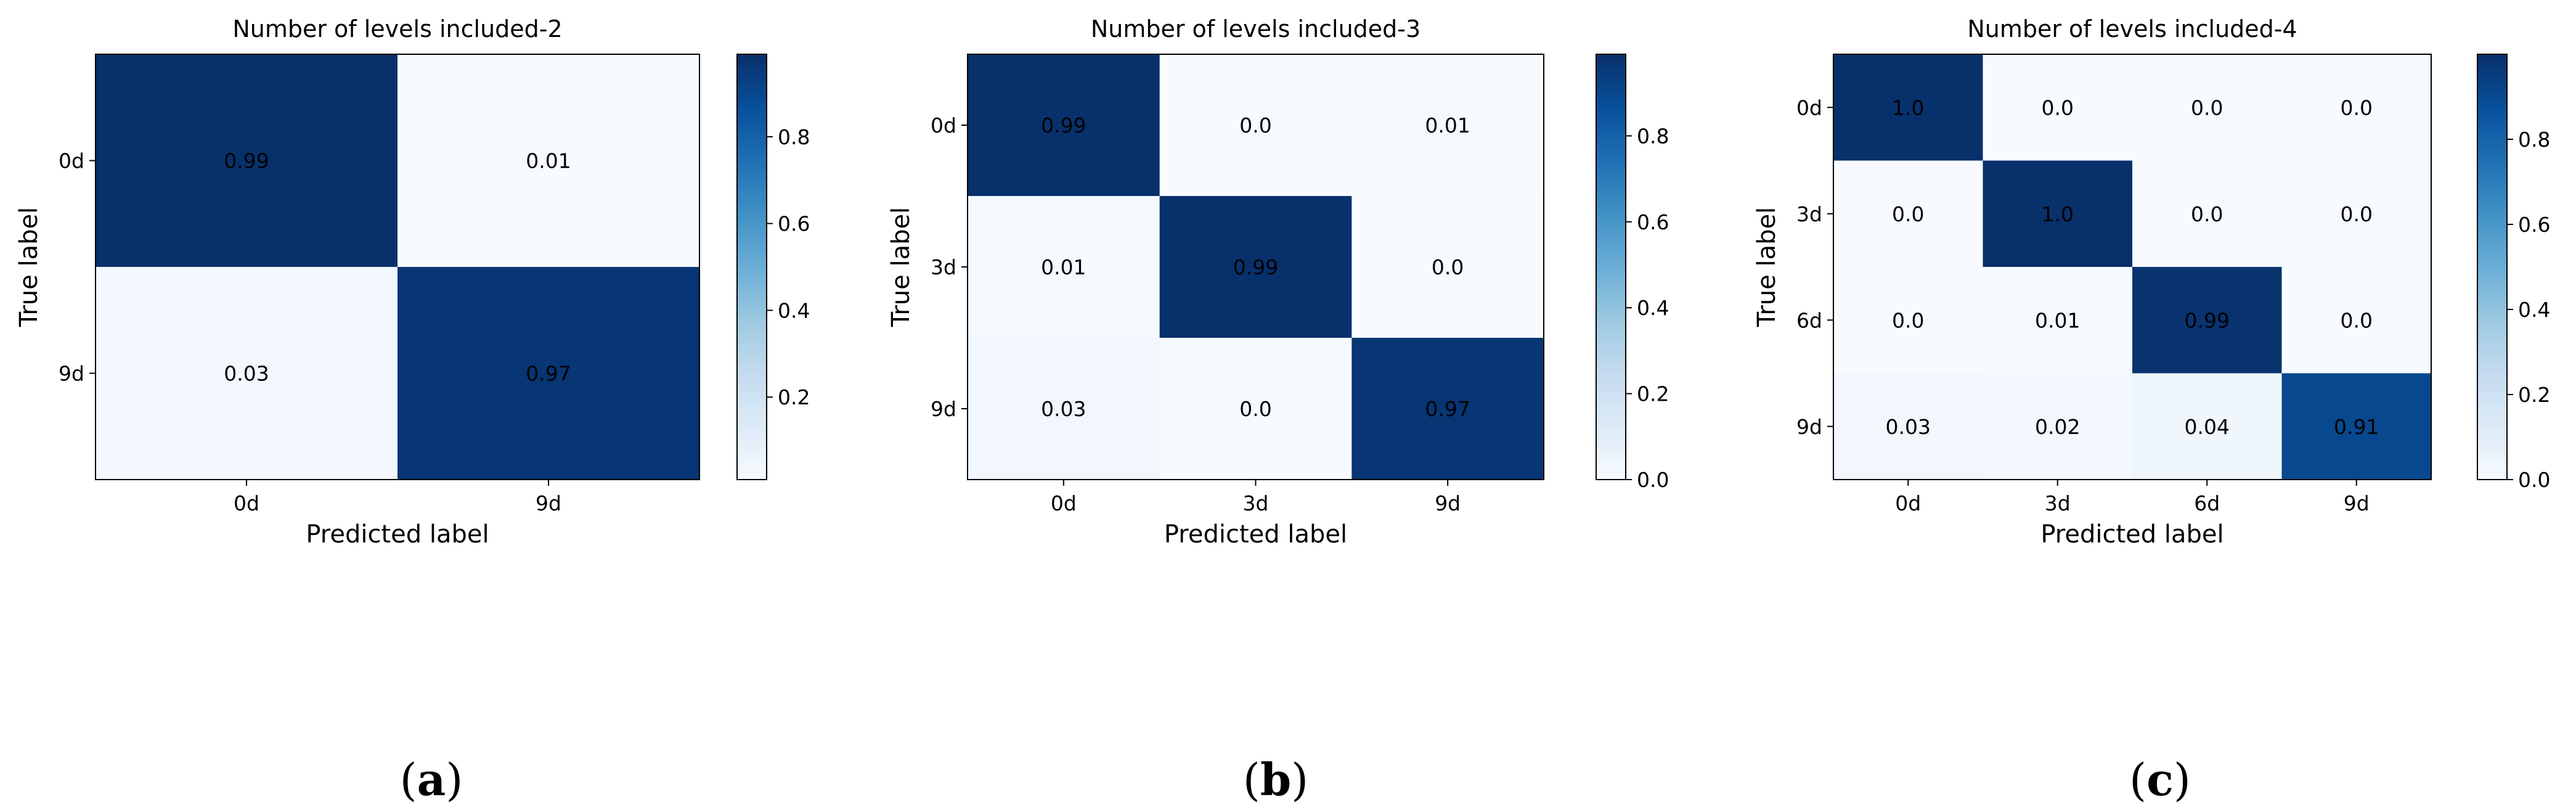 The image size is (2576, 810). I want to click on cell-value-label: 0.01, so click(1447, 125).